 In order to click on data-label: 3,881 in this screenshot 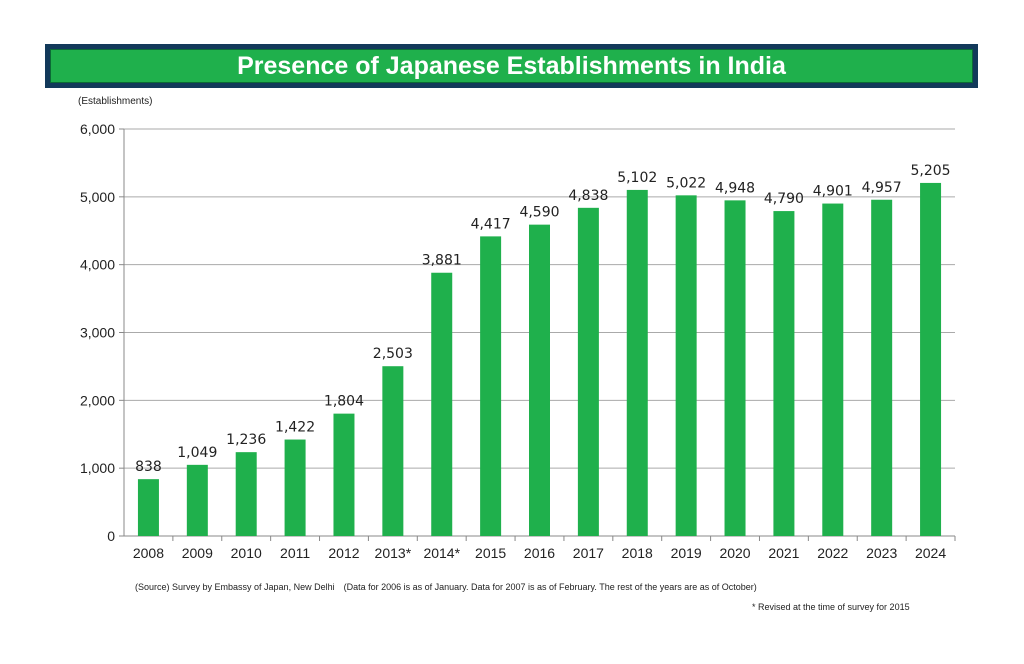, I will do `click(442, 261)`.